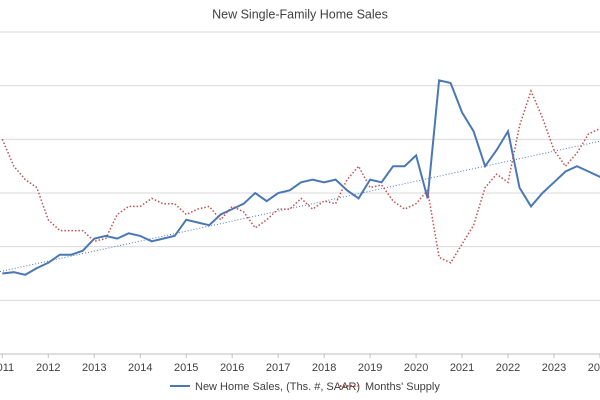  I want to click on x-tick-label: 2017, so click(278, 368).